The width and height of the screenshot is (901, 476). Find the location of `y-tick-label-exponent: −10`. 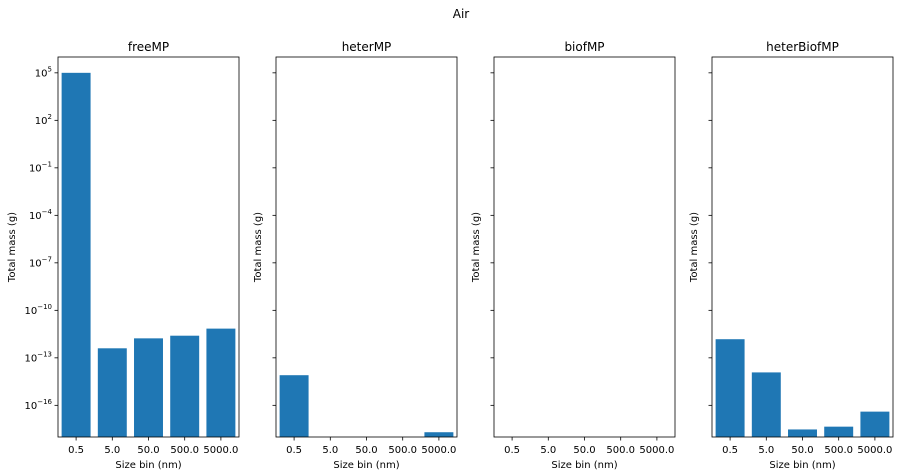

y-tick-label-exponent: −10 is located at coordinates (44, 307).